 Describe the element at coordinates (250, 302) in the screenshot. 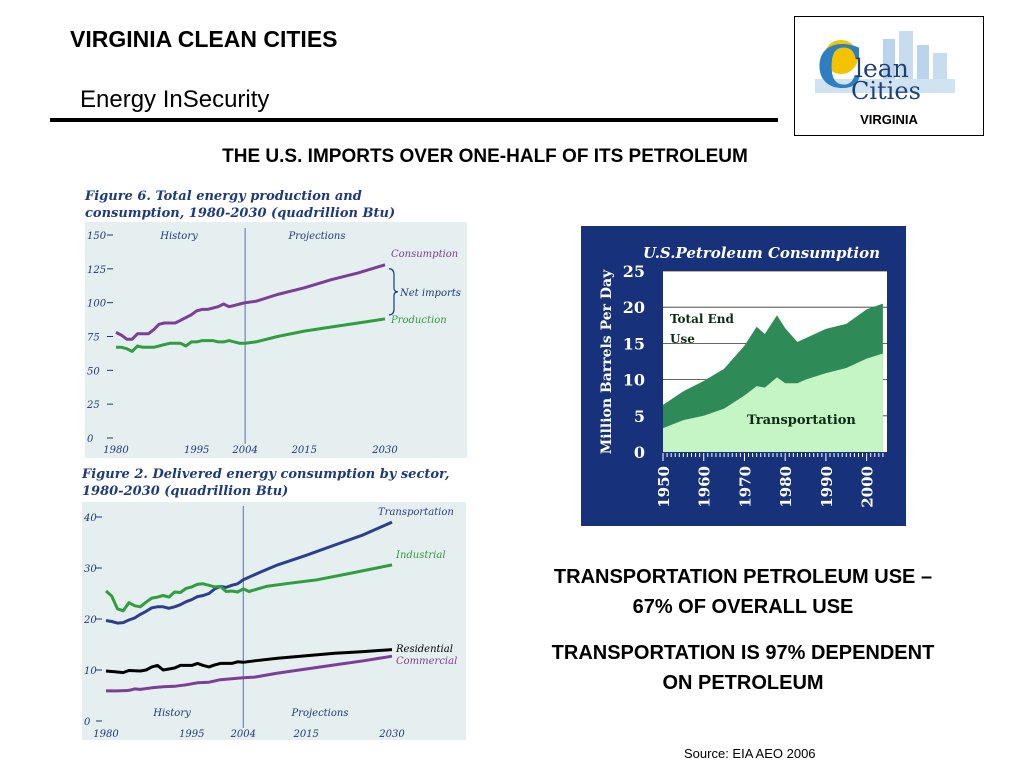

I see `fig6-consumption-line` at that location.